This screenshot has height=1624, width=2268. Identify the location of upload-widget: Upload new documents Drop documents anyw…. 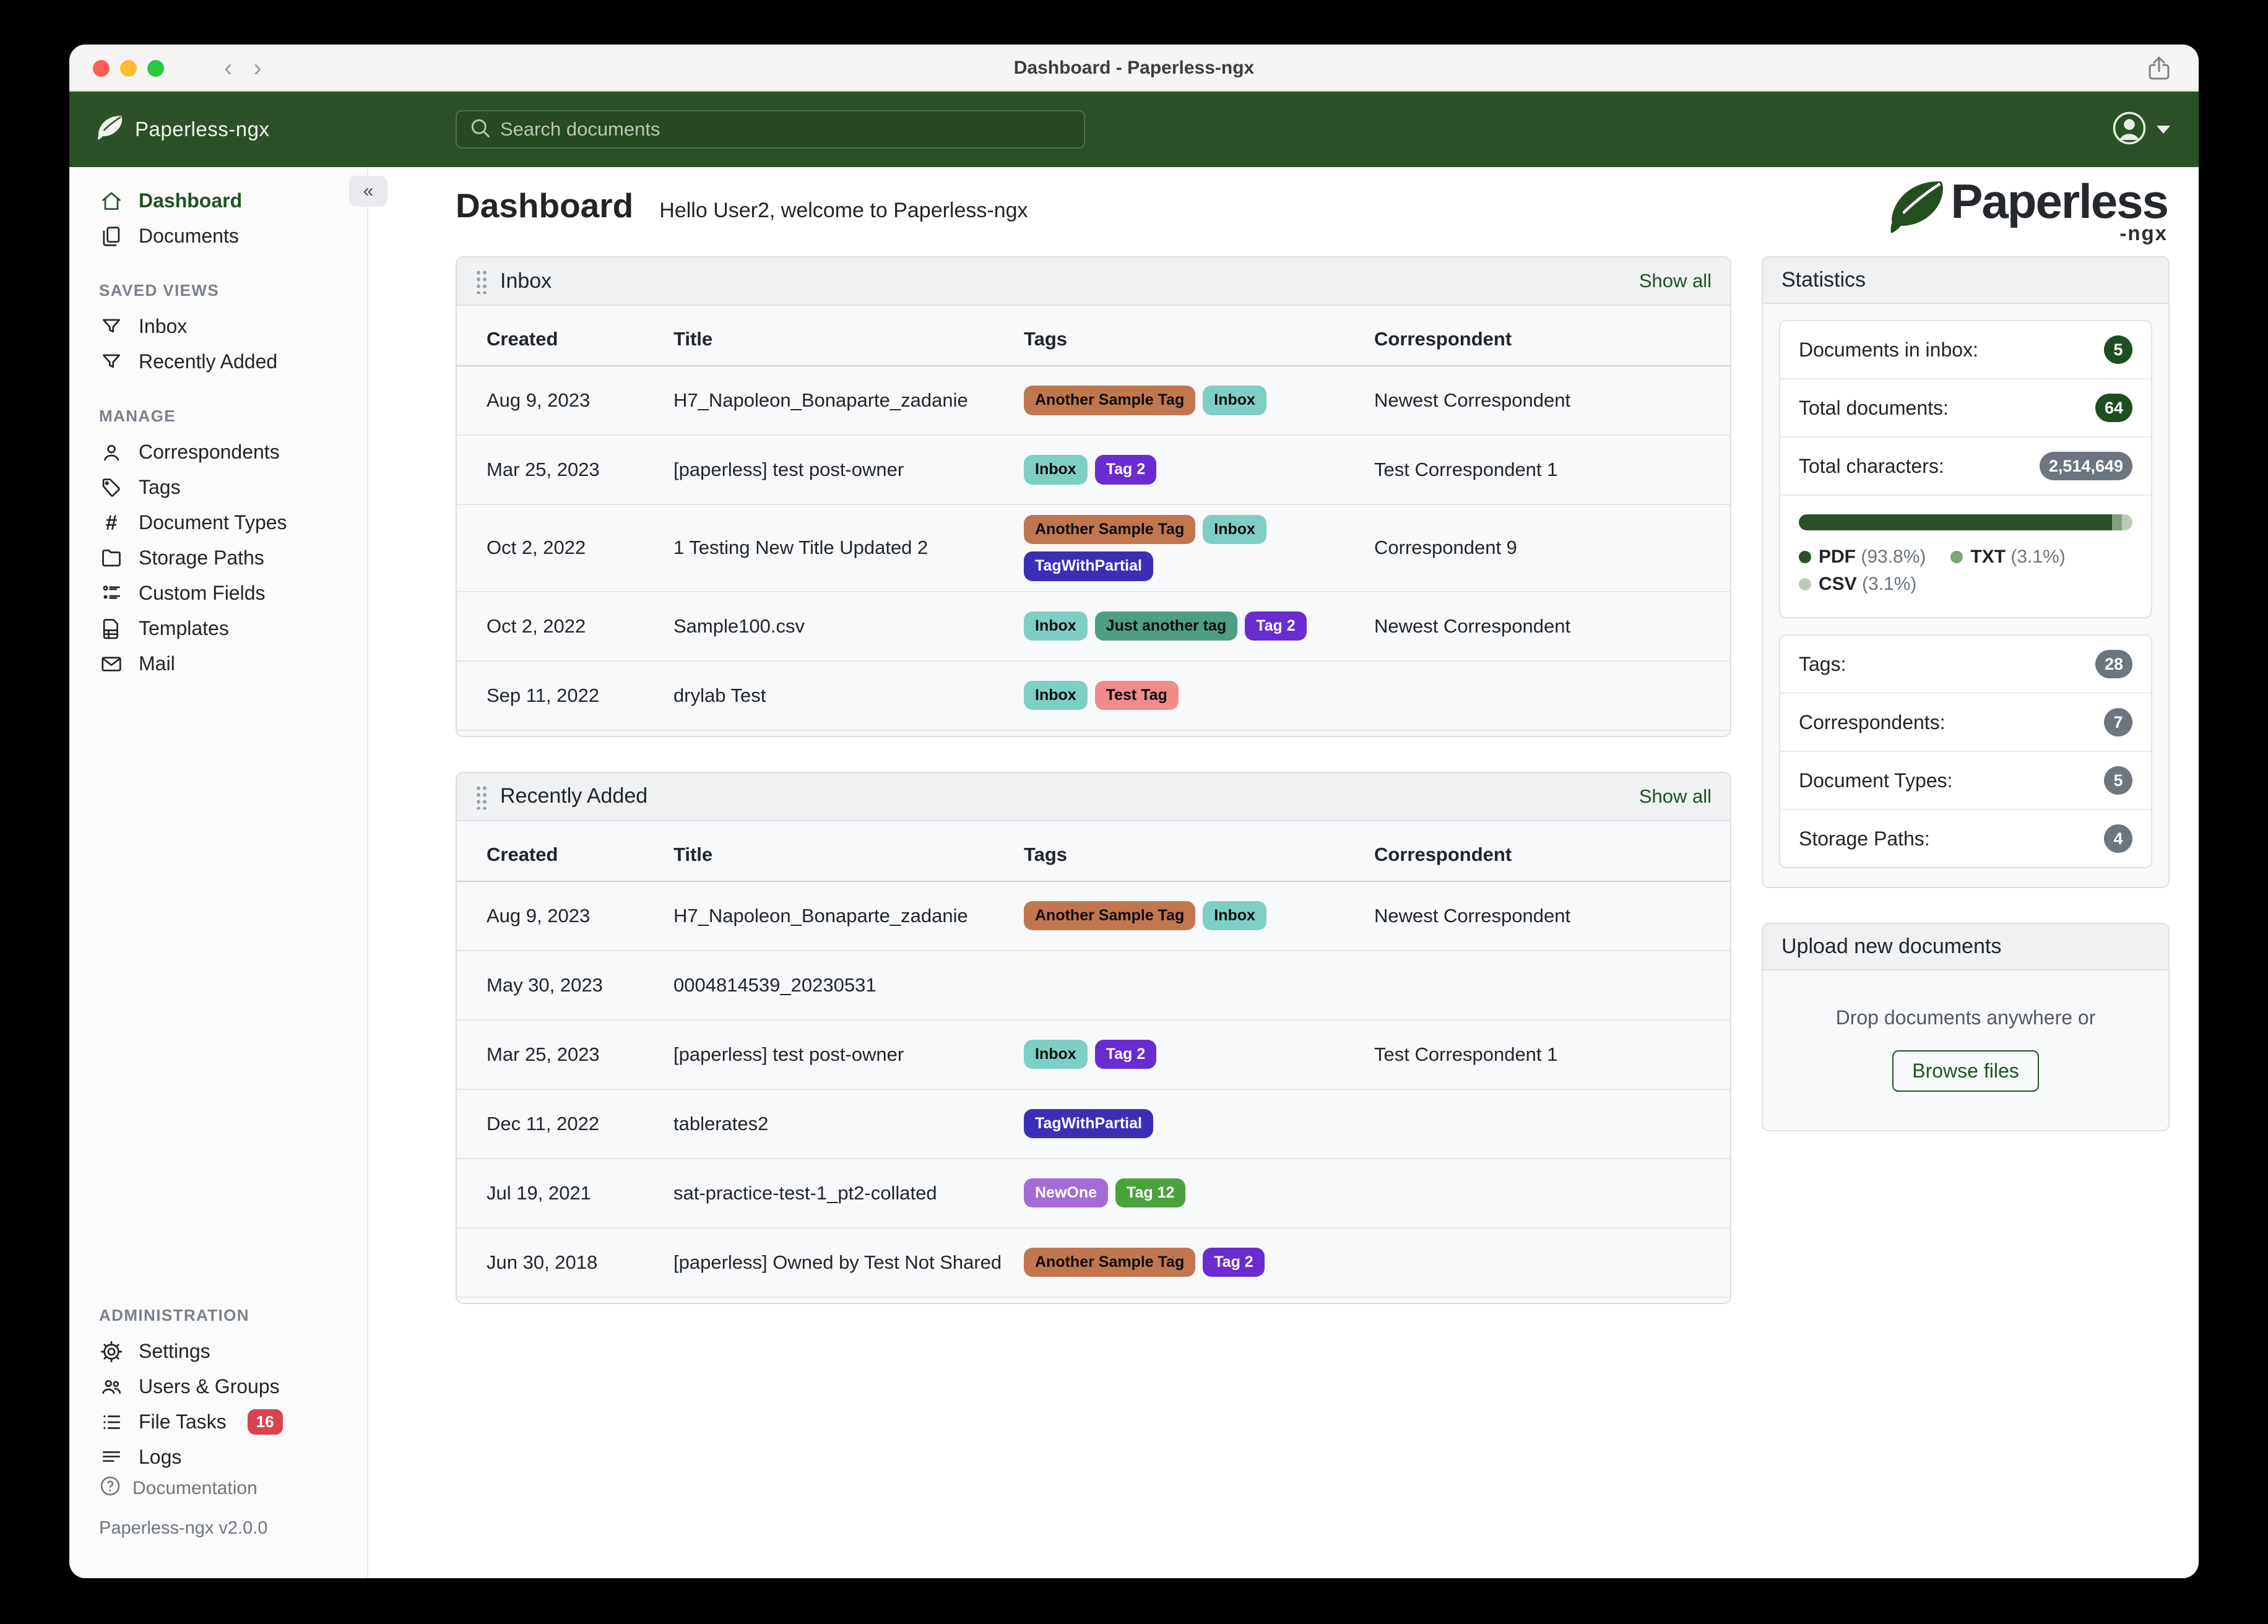
(1966, 1027).